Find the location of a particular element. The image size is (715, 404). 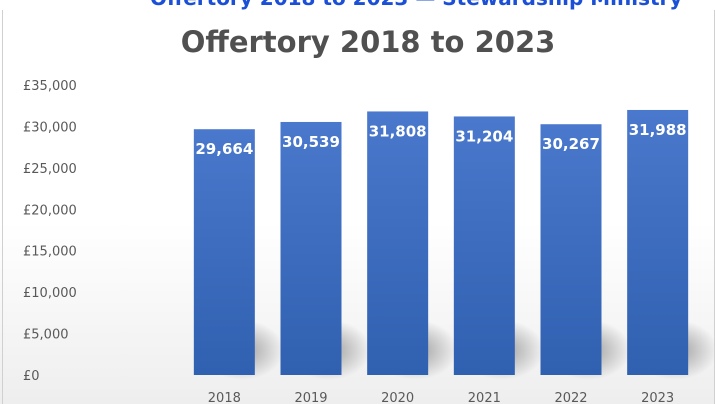

y-tick-label: £5,000 is located at coordinates (46, 335).